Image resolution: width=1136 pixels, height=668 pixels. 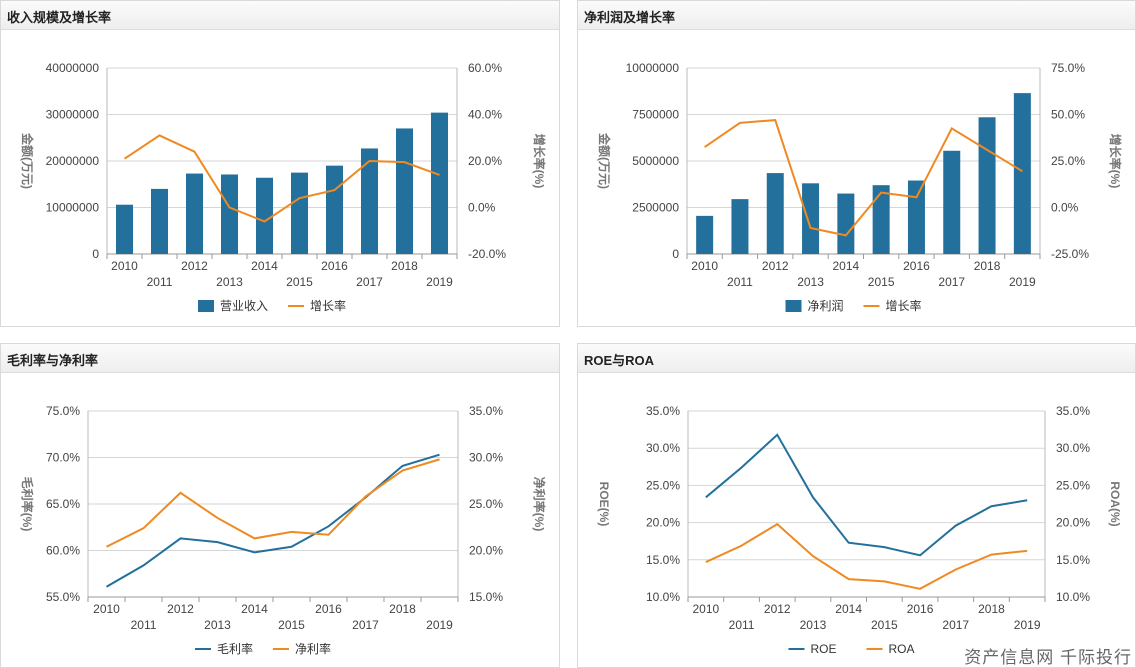 What do you see at coordinates (73, 115) in the screenshot?
I see `left-tick-label: 30000000` at bounding box center [73, 115].